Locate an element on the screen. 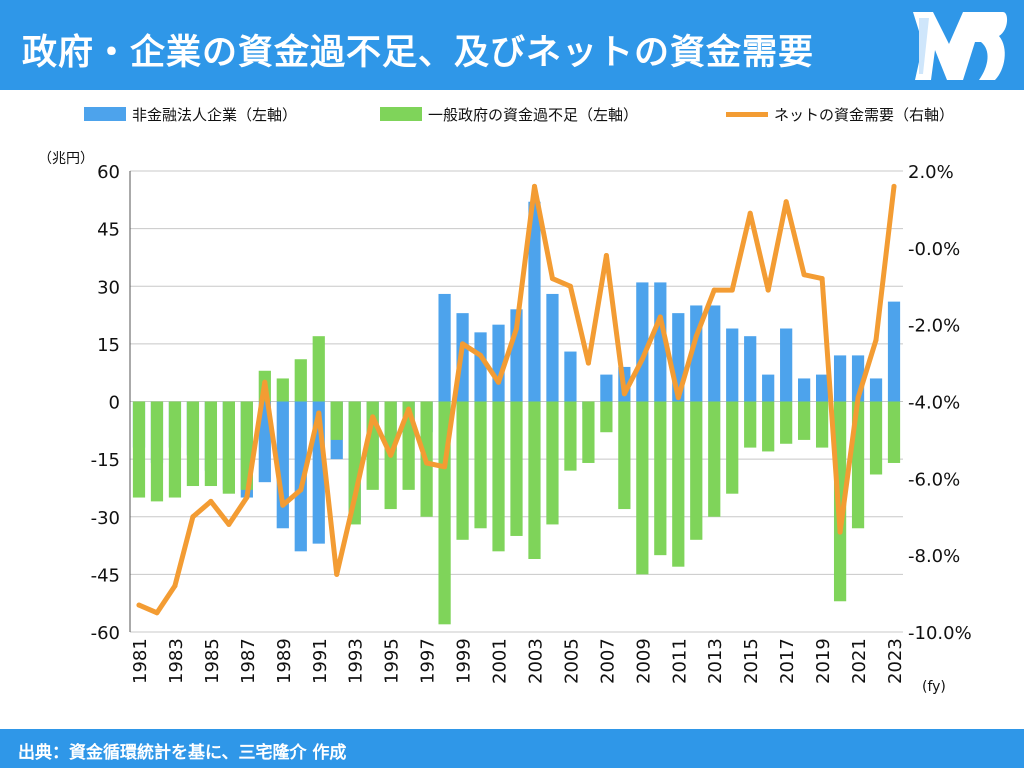 This screenshot has width=1024, height=768. right-tick-label: -10.0% is located at coordinates (940, 633).